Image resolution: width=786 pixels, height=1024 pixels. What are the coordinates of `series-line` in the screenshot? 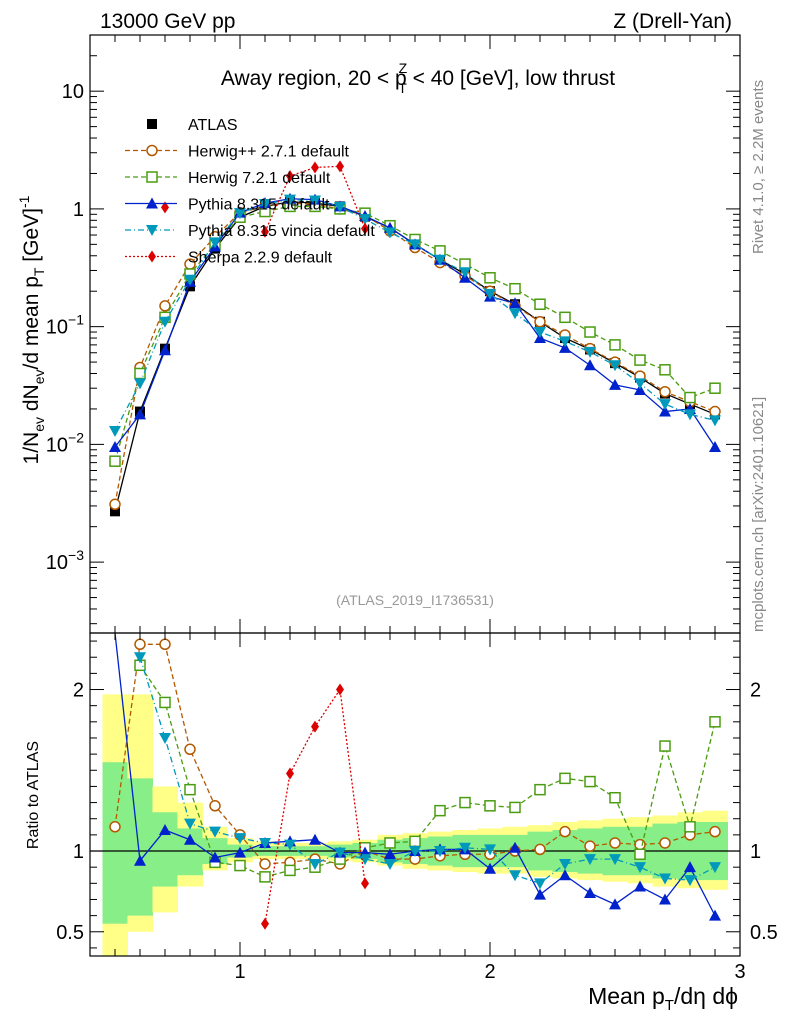 It's located at (315, 198).